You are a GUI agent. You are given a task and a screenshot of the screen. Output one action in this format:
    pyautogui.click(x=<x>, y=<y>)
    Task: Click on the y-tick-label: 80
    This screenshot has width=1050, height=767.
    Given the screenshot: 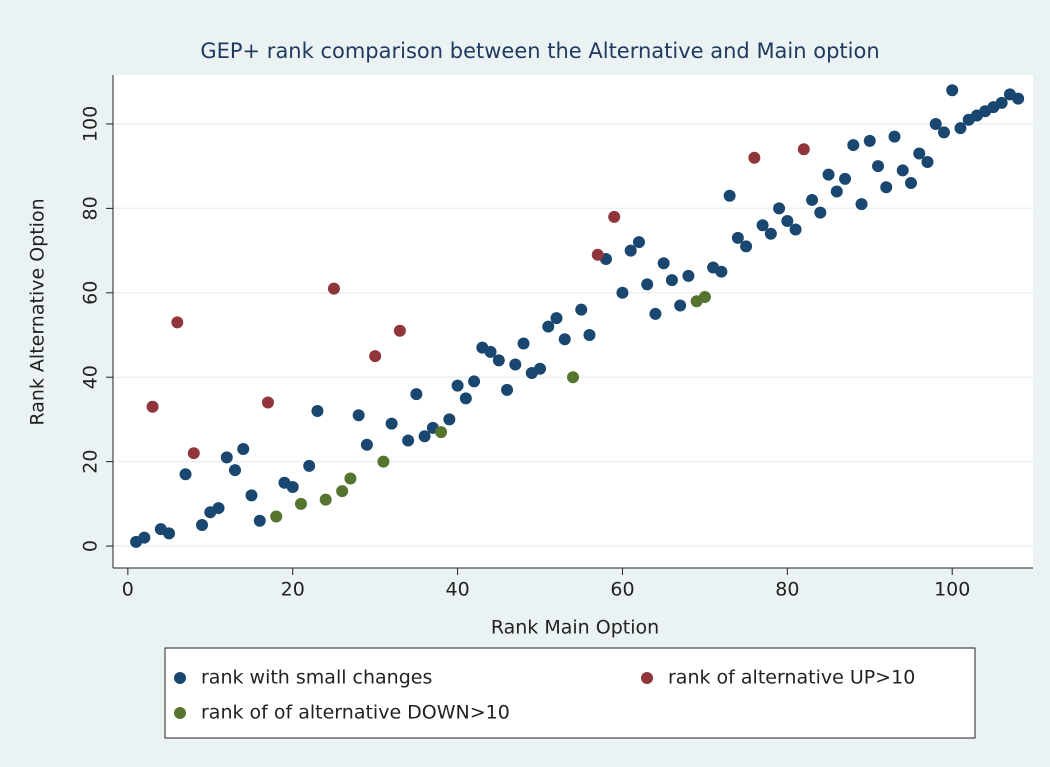 What is the action you would take?
    pyautogui.click(x=91, y=208)
    